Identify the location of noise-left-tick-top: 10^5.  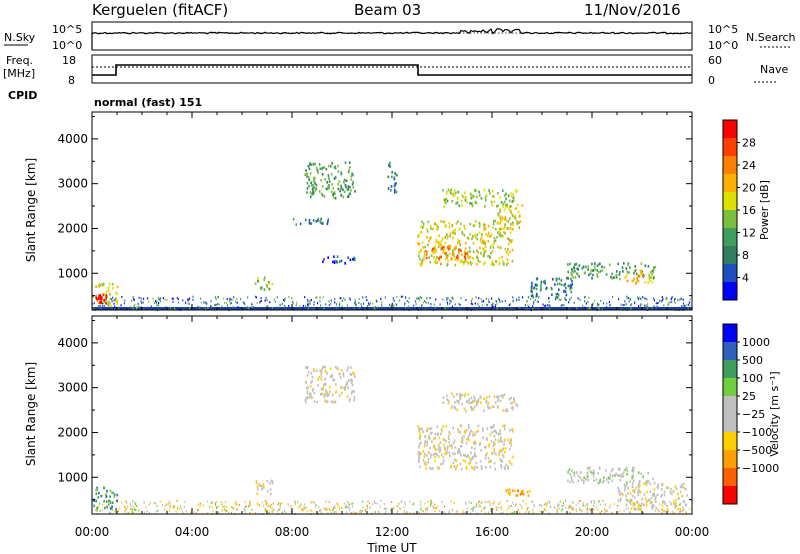
(67, 29).